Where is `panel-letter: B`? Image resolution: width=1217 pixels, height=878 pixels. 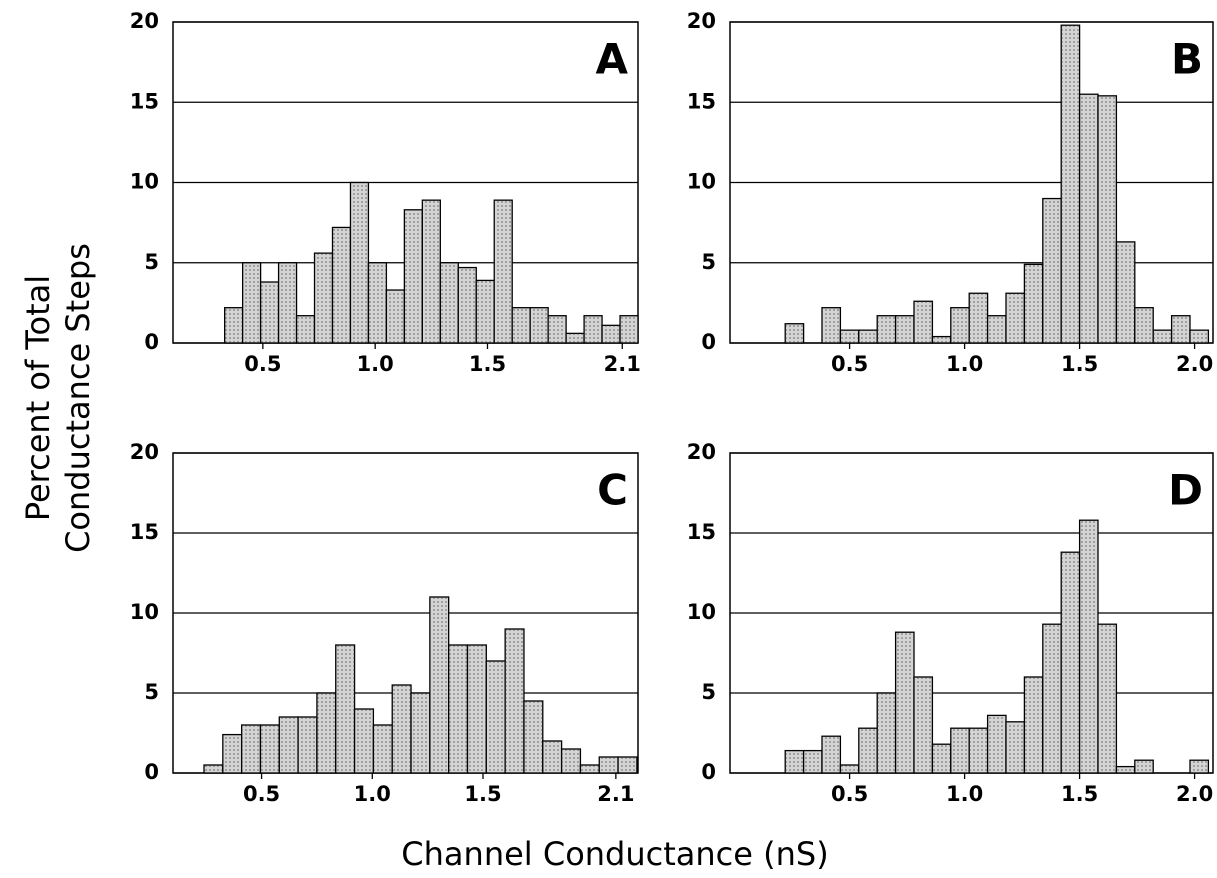
panel-letter: B is located at coordinates (1187, 59).